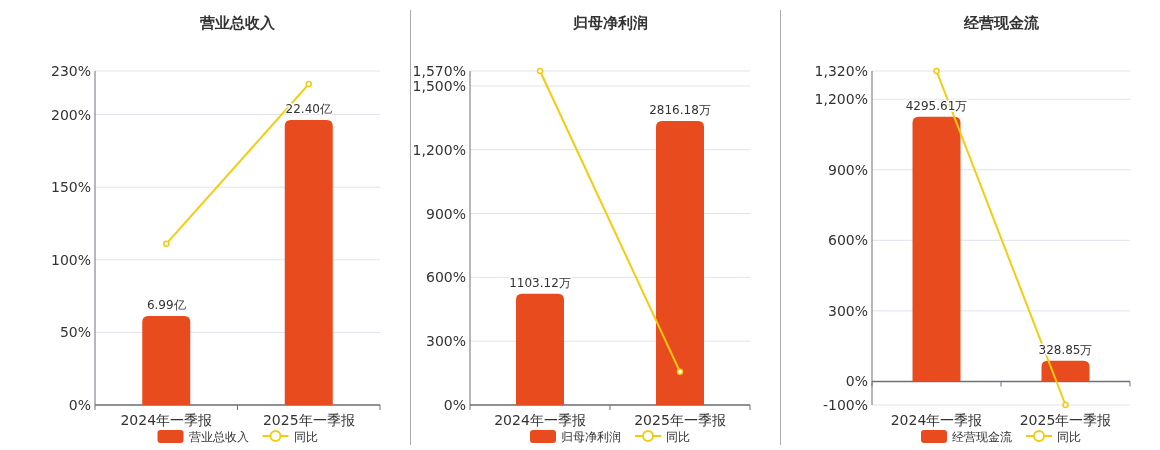  I want to click on data-label: 6.99亿, so click(166, 305).